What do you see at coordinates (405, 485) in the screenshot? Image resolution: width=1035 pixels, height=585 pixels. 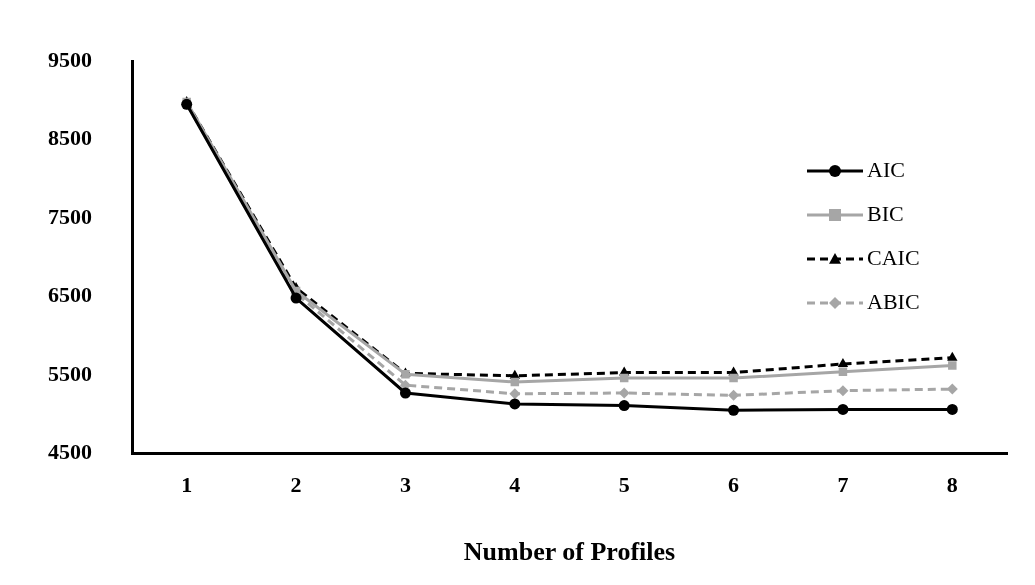 I see `x-tick-label: 3` at bounding box center [405, 485].